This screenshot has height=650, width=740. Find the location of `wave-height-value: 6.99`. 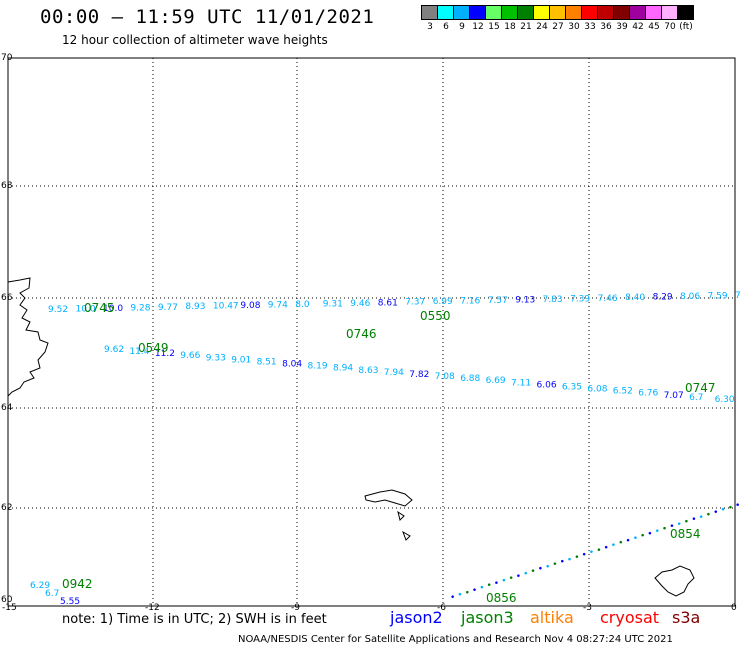

wave-height-value: 6.99 is located at coordinates (443, 302).